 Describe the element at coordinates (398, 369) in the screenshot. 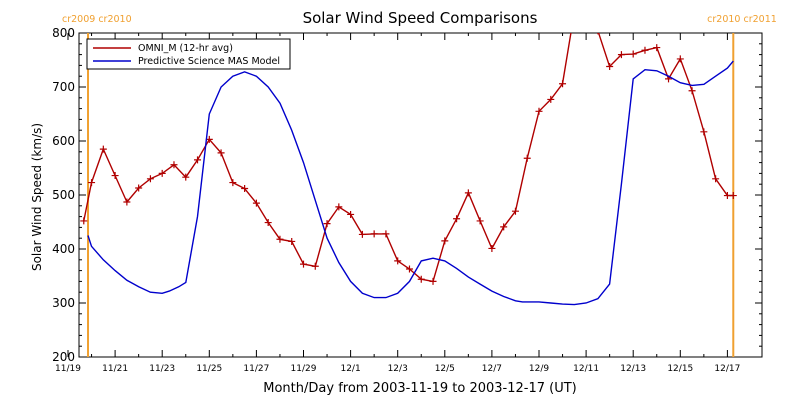

I see `x-tick-label: 12/3` at that location.